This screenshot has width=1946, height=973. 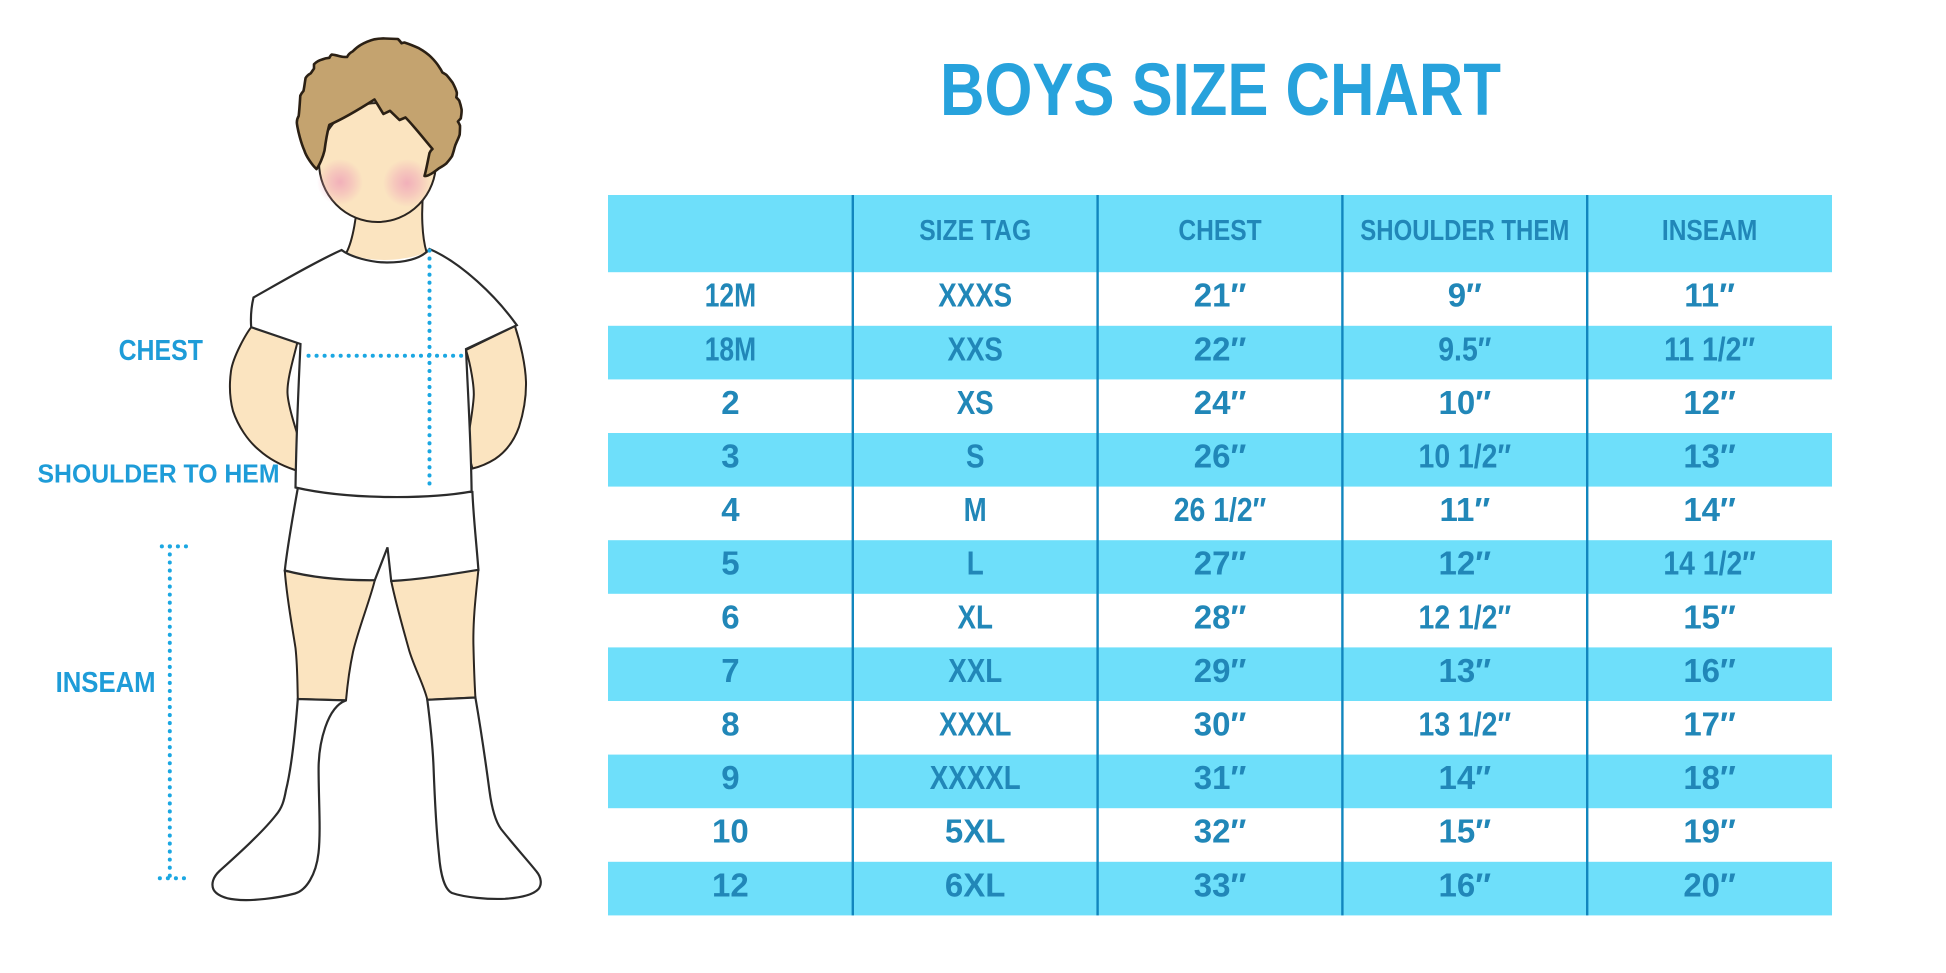 What do you see at coordinates (1220, 456) in the screenshot?
I see `svg-text: 26″` at bounding box center [1220, 456].